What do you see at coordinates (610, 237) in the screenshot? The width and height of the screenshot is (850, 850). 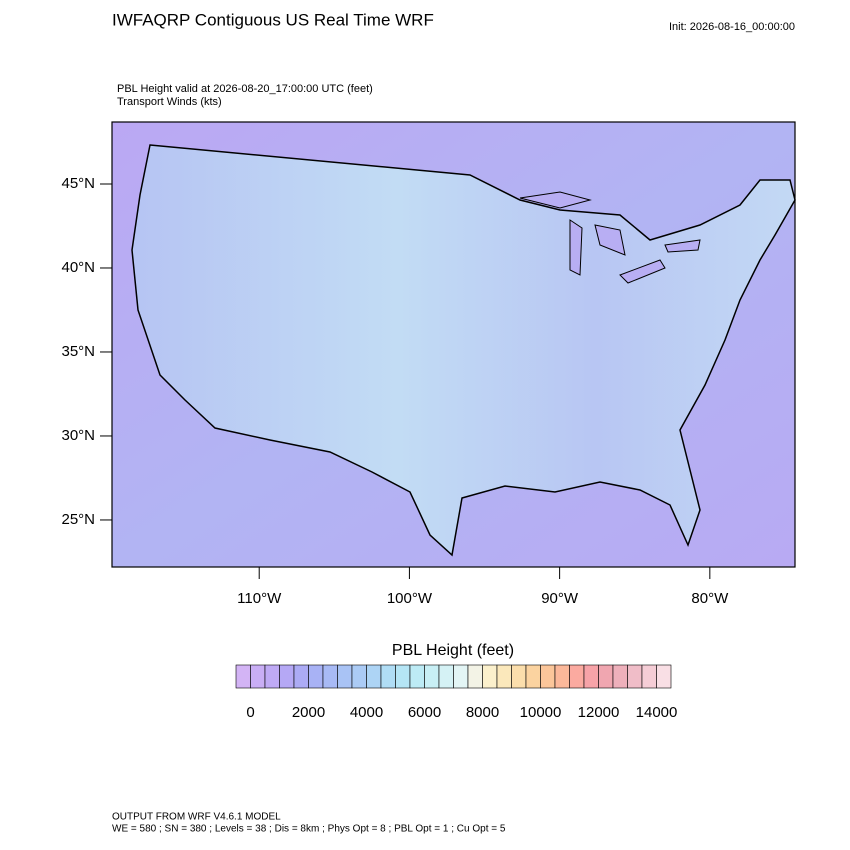 I see `great-lakes` at bounding box center [610, 237].